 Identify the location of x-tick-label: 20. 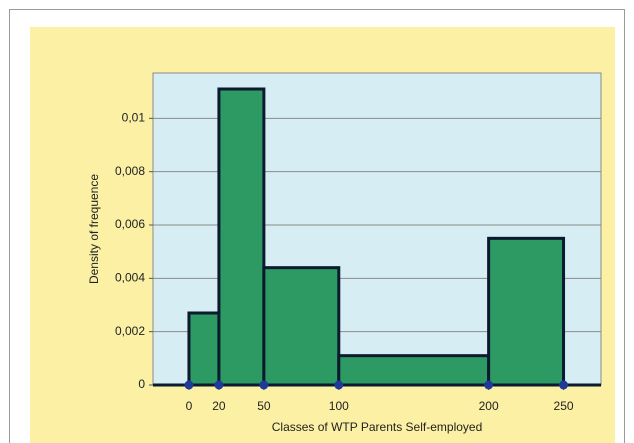
(219, 406).